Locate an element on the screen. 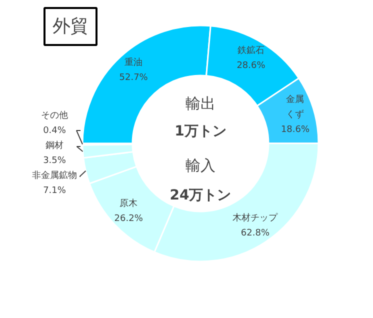 This screenshot has height=318, width=373. text: 輸出 is located at coordinates (201, 103).